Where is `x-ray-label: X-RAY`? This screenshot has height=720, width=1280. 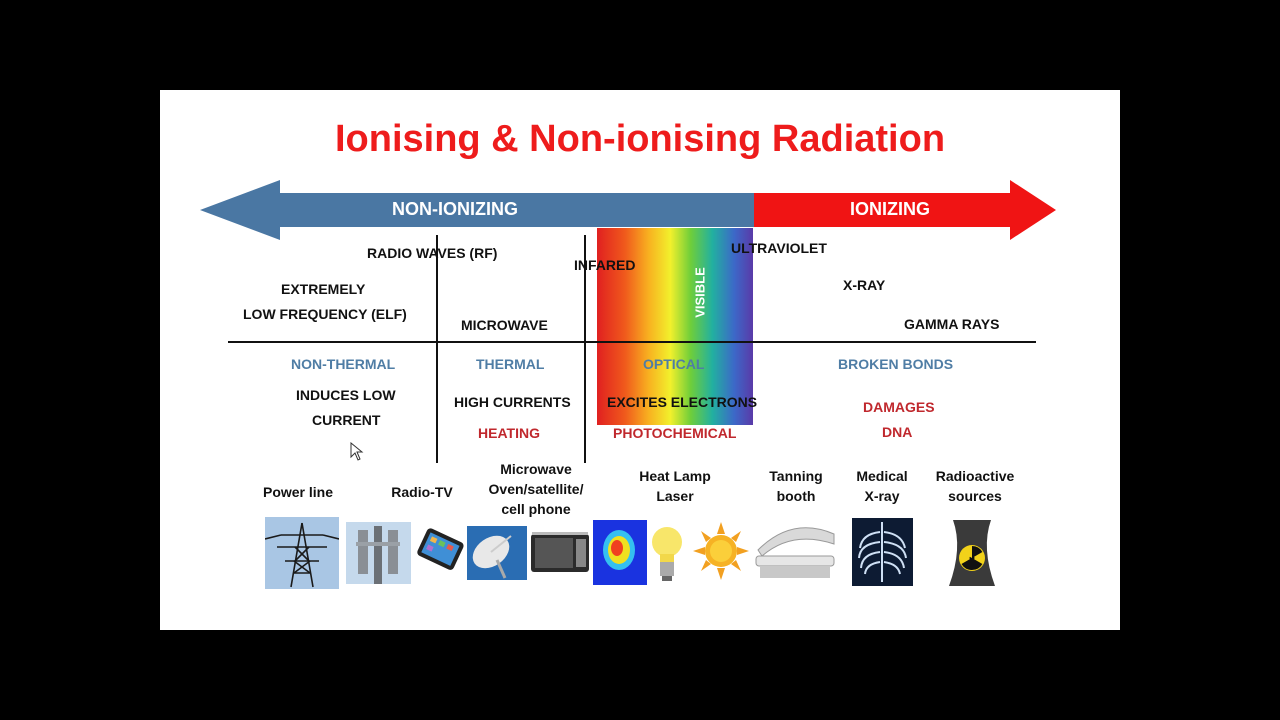 x-ray-label: X-RAY is located at coordinates (864, 285).